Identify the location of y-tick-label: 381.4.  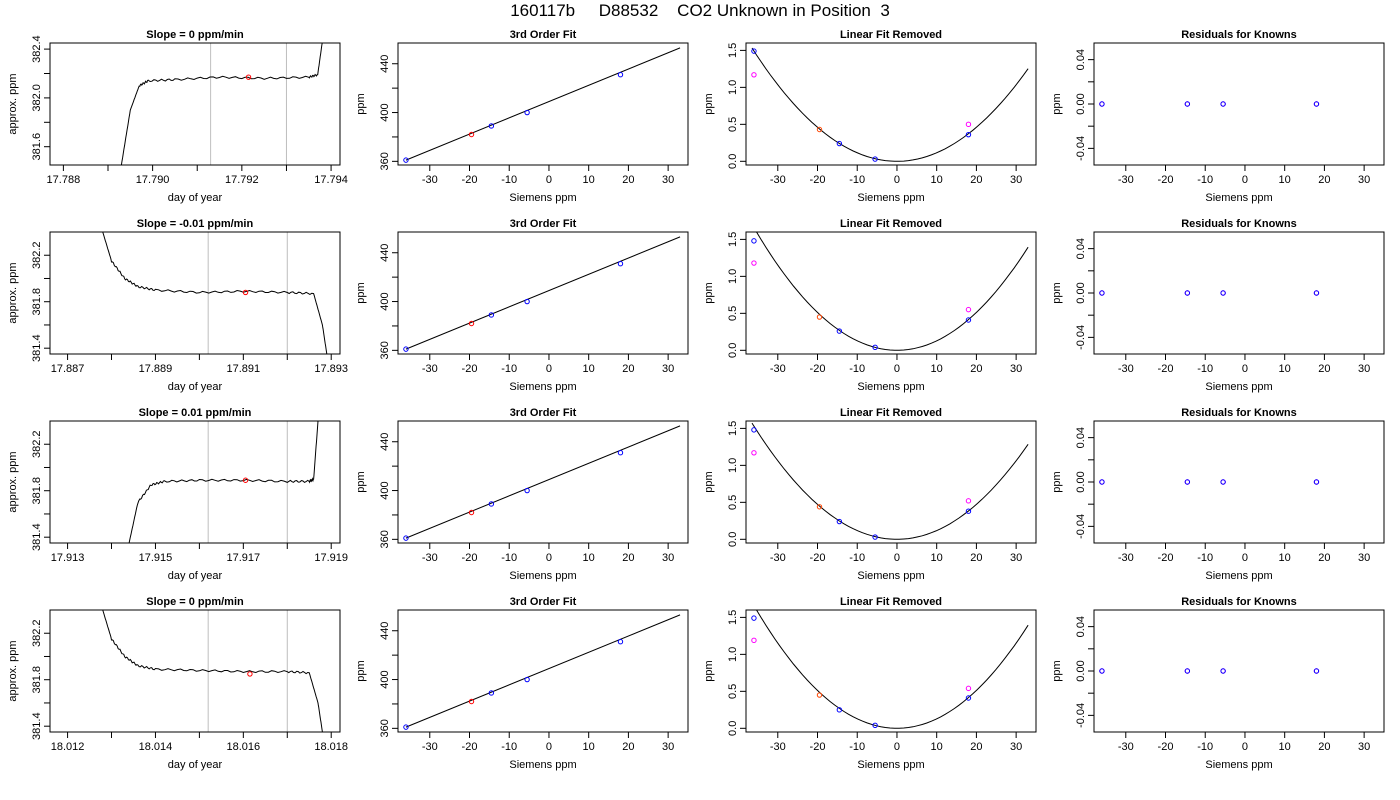
(37, 726).